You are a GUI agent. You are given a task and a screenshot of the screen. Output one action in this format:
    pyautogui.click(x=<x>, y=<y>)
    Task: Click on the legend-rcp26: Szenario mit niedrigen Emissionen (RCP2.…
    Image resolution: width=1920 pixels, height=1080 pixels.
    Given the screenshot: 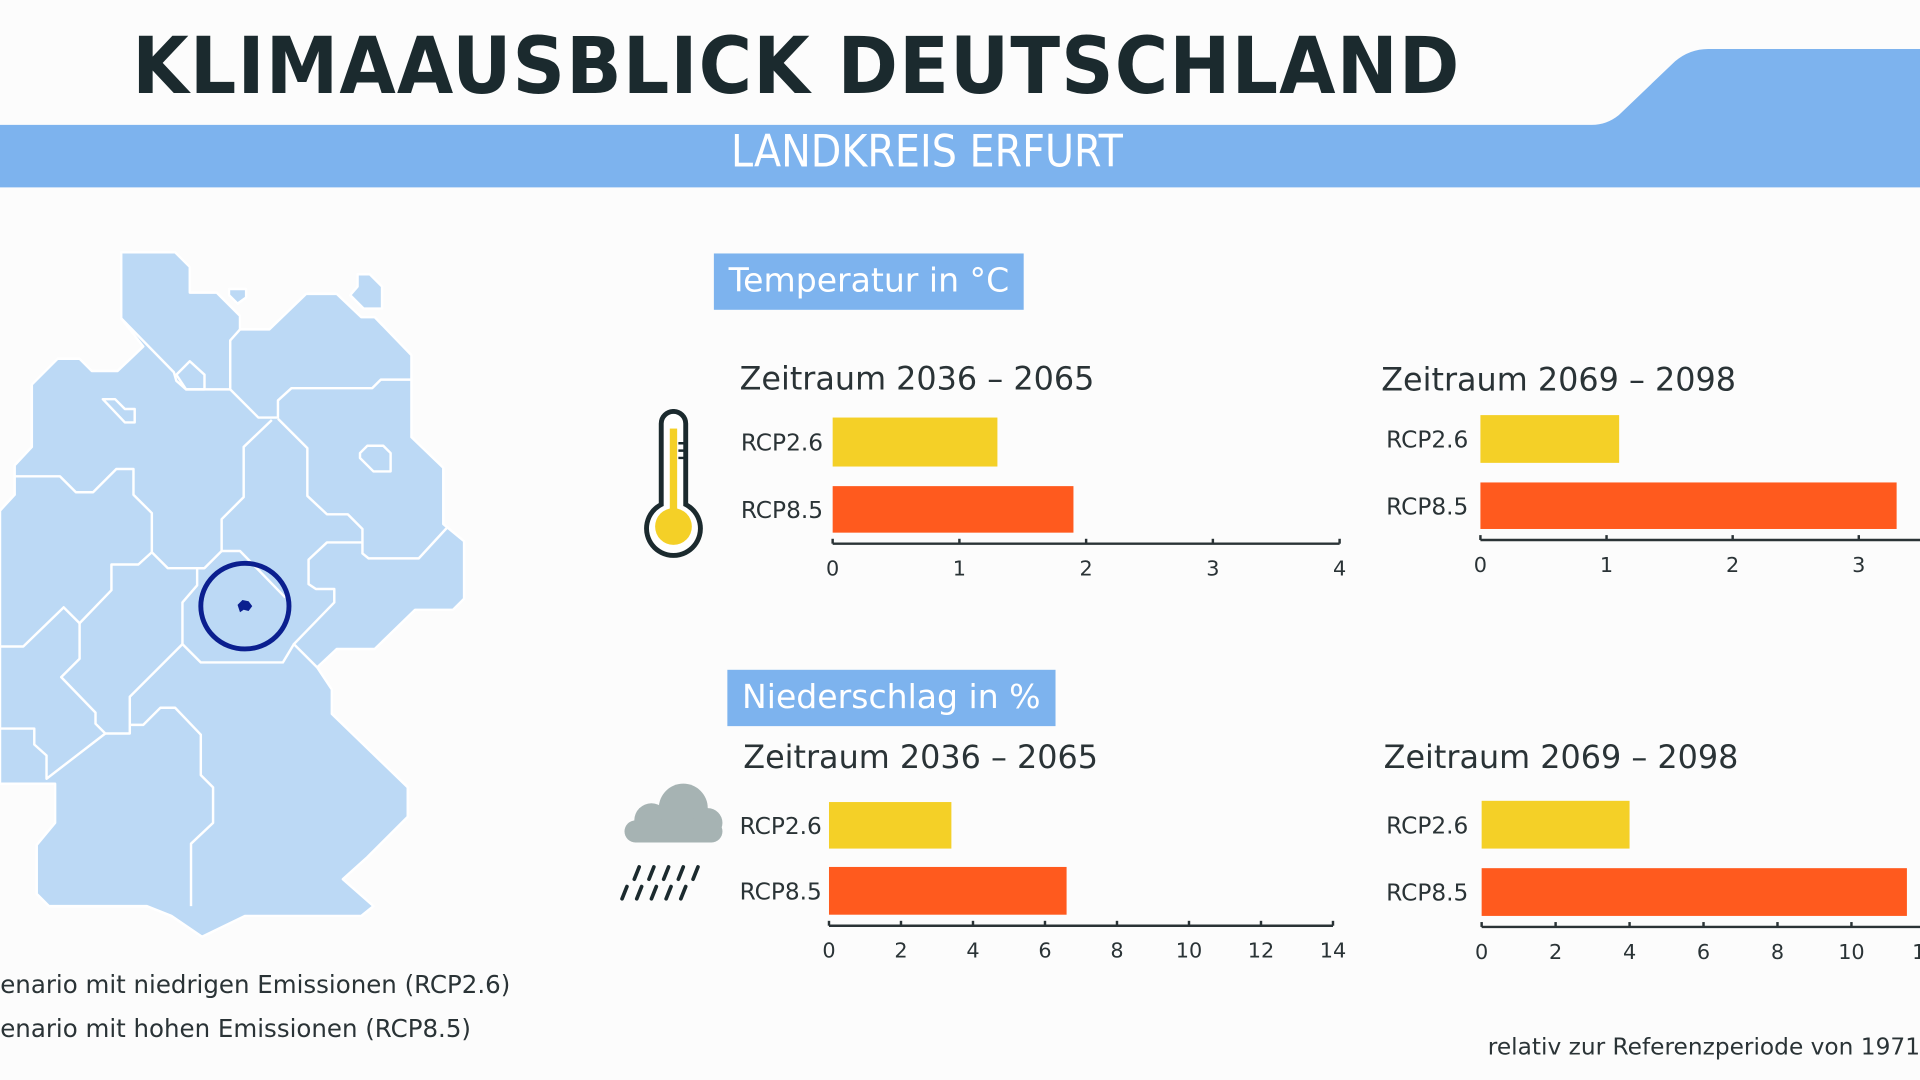 What is the action you would take?
    pyautogui.click(x=255, y=984)
    